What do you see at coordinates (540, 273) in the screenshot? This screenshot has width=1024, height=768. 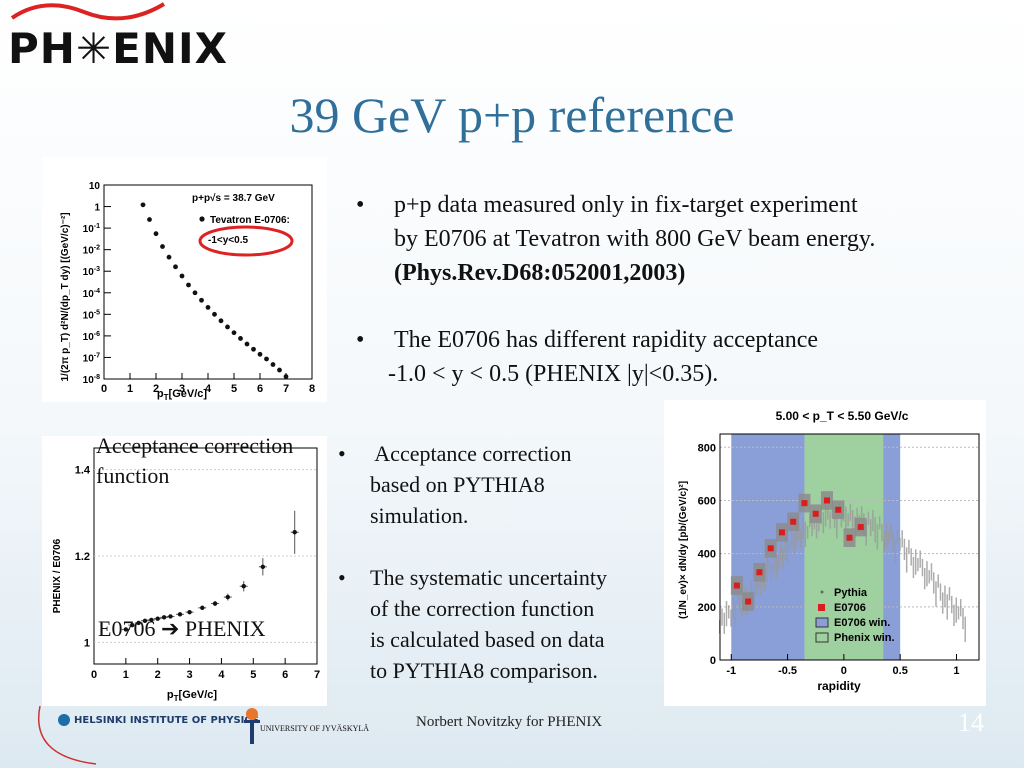 I see `bullet-reference: (Phys.Rev.D68:052001,2003)` at bounding box center [540, 273].